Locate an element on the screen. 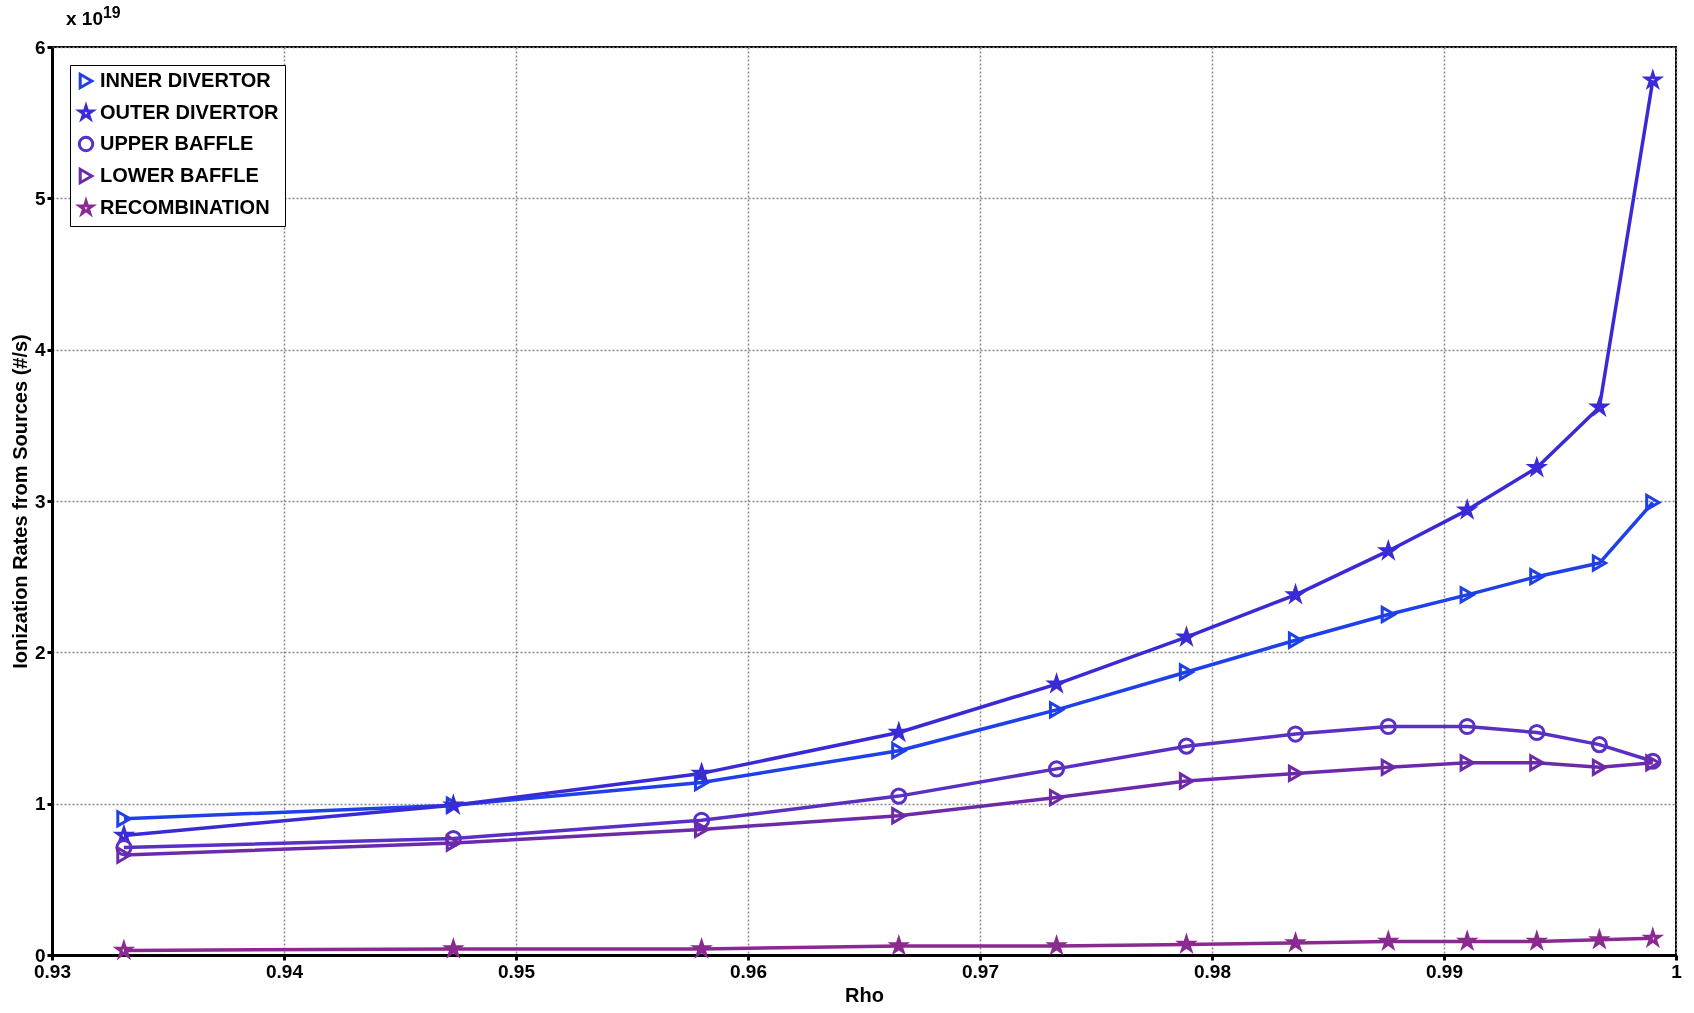 The width and height of the screenshot is (1694, 1013). y-tick-label: 2 is located at coordinates (40, 652).